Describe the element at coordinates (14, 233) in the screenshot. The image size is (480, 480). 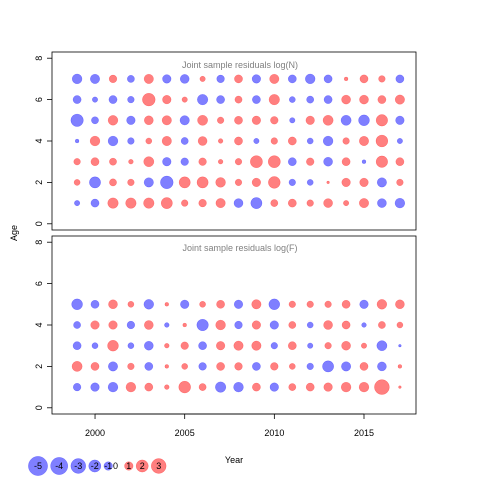
I see `y-axis-label: Age` at that location.